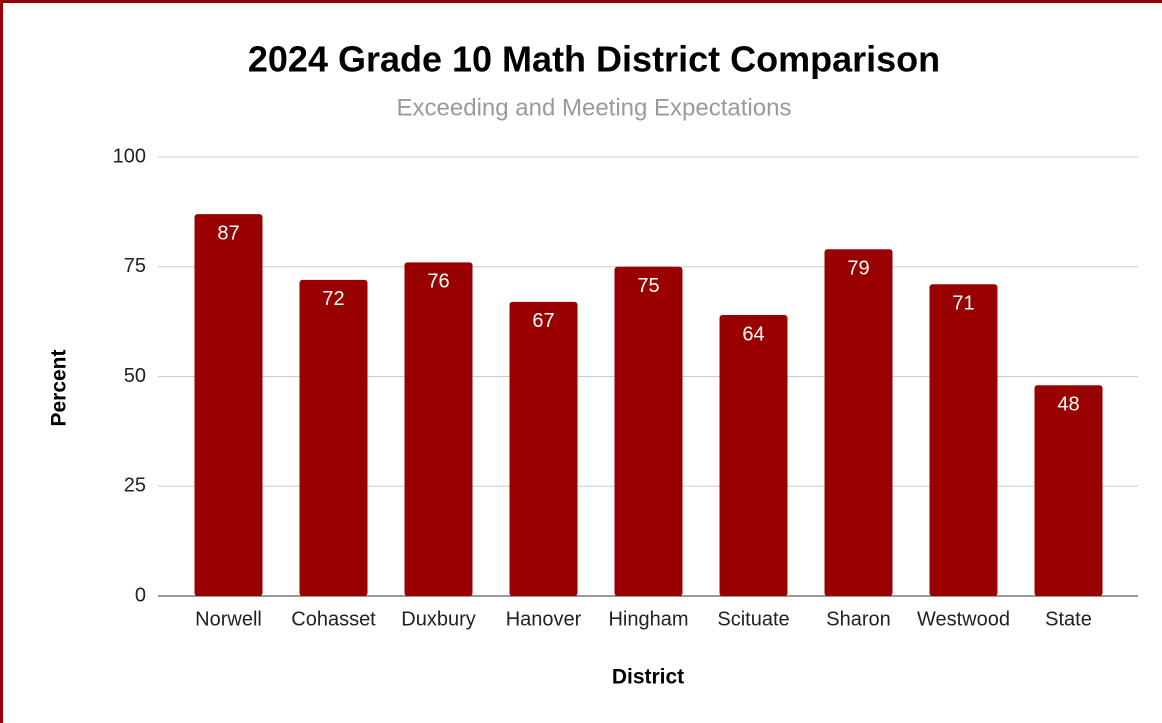  I want to click on y-tick-label: 50, so click(135, 376).